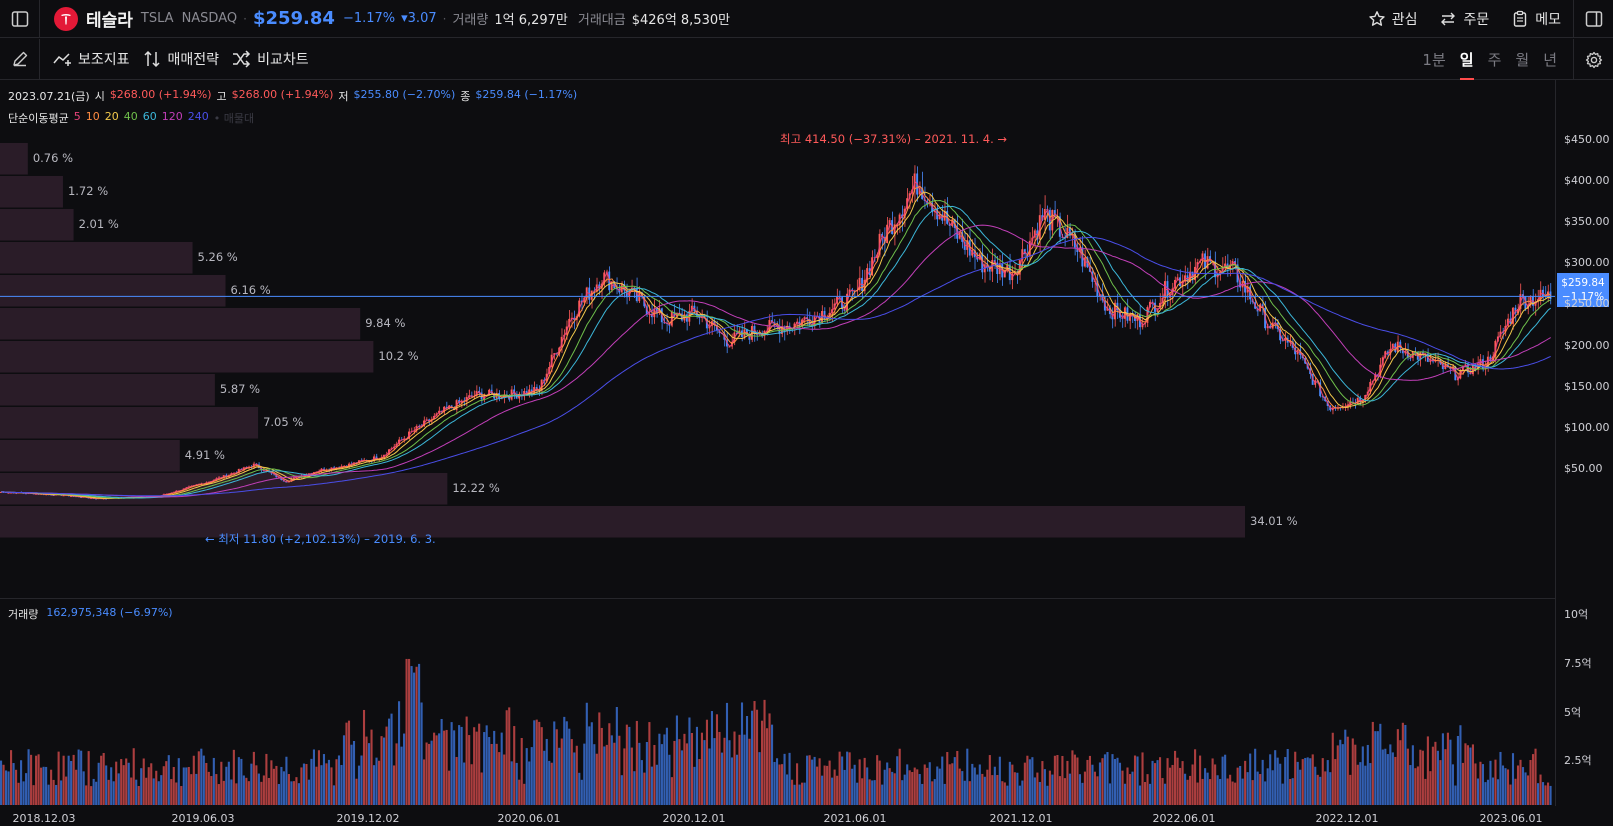 This screenshot has width=1613, height=826. I want to click on volume-separator, so click(777, 598).